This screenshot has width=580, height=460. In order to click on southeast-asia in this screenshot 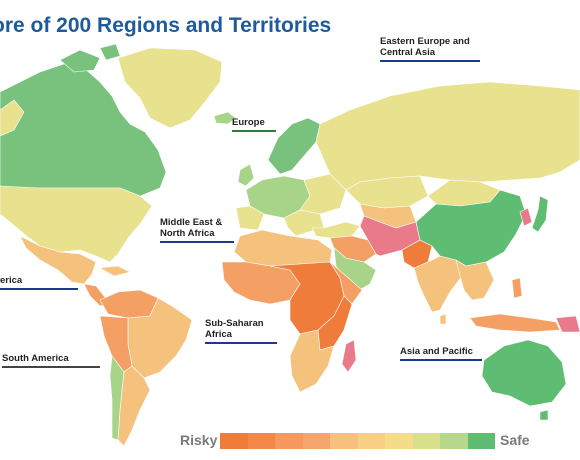, I will do `click(475, 280)`.